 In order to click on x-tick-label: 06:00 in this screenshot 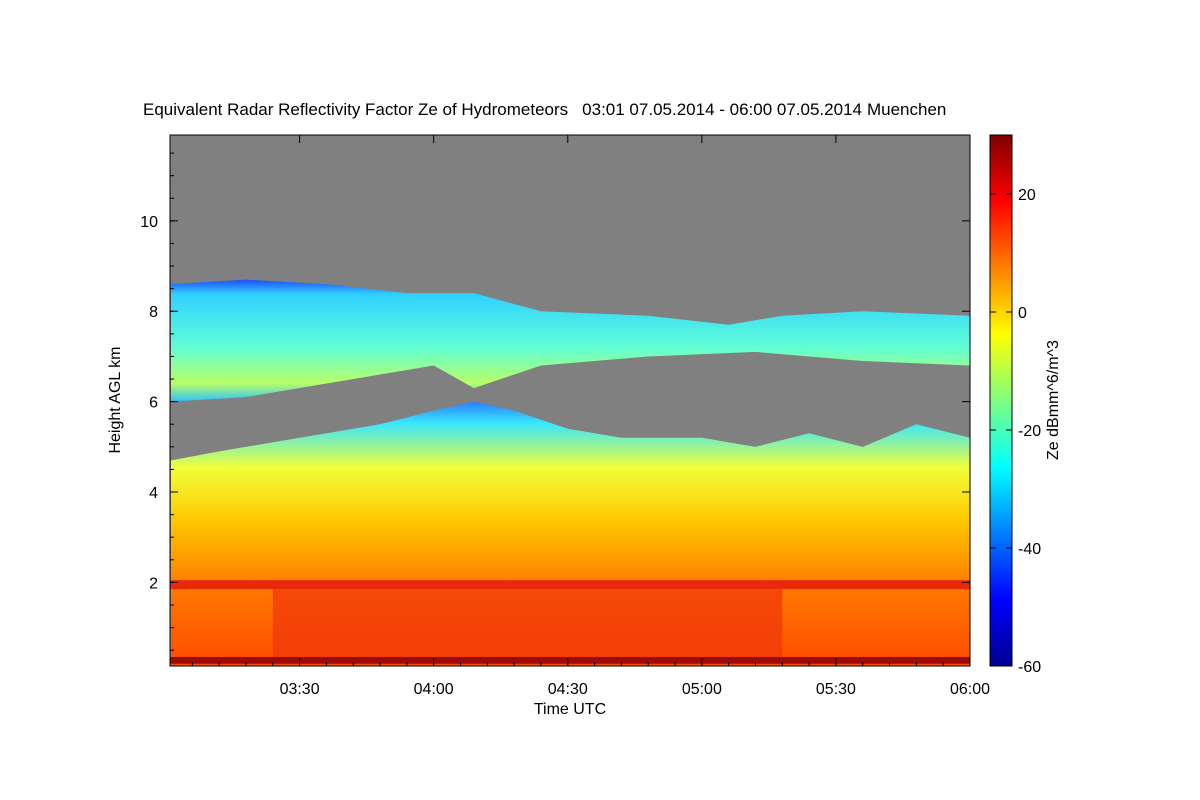, I will do `click(970, 689)`.